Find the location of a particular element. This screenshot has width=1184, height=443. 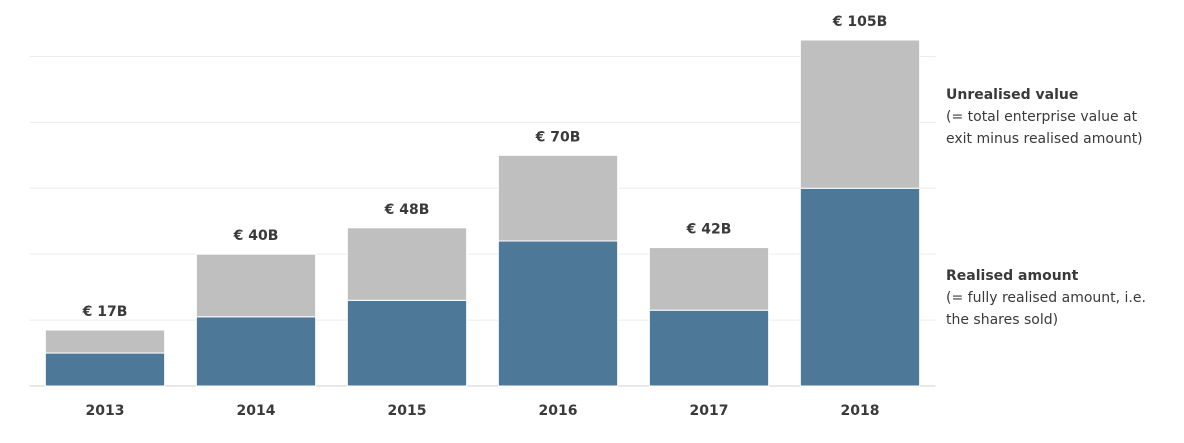

x-tick-label: 2018 is located at coordinates (860, 411).